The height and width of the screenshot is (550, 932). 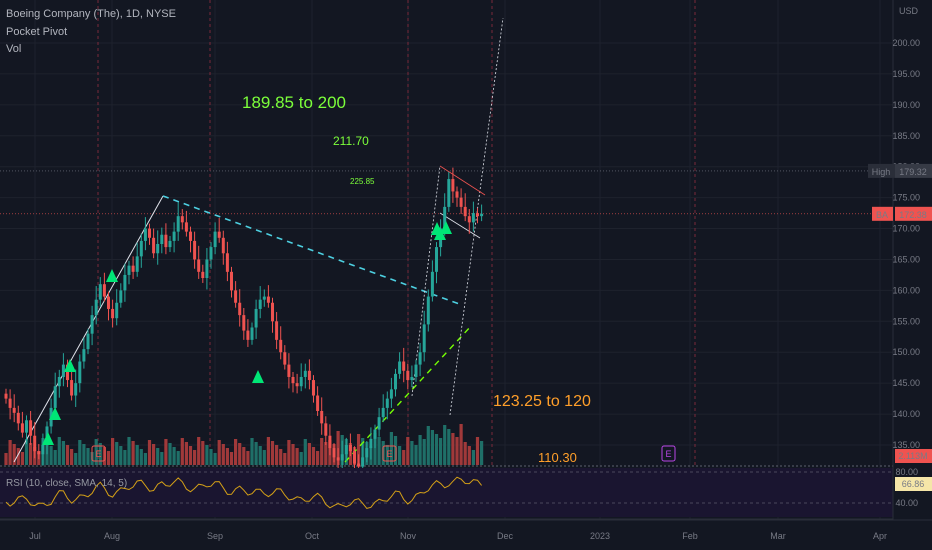 What do you see at coordinates (906, 383) in the screenshot?
I see `price-tick-label: 145.00` at bounding box center [906, 383].